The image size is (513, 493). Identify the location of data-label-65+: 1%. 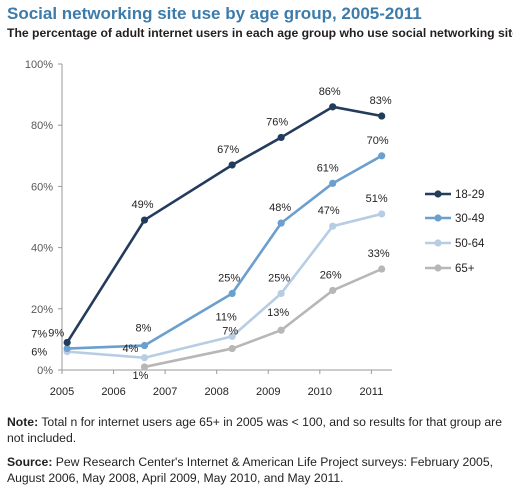
(141, 376).